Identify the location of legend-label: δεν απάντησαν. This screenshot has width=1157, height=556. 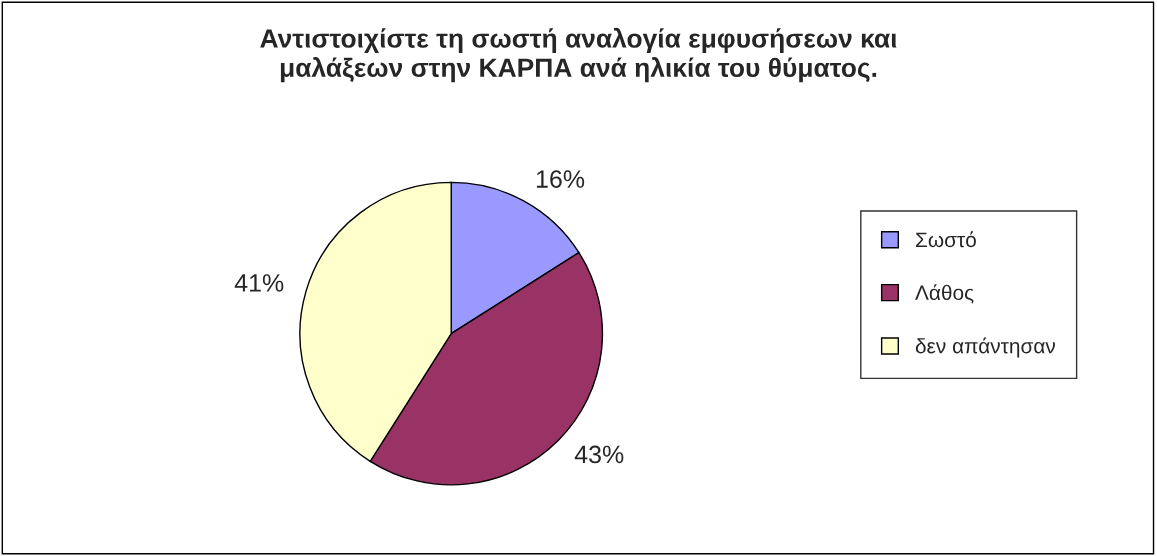
(985, 347).